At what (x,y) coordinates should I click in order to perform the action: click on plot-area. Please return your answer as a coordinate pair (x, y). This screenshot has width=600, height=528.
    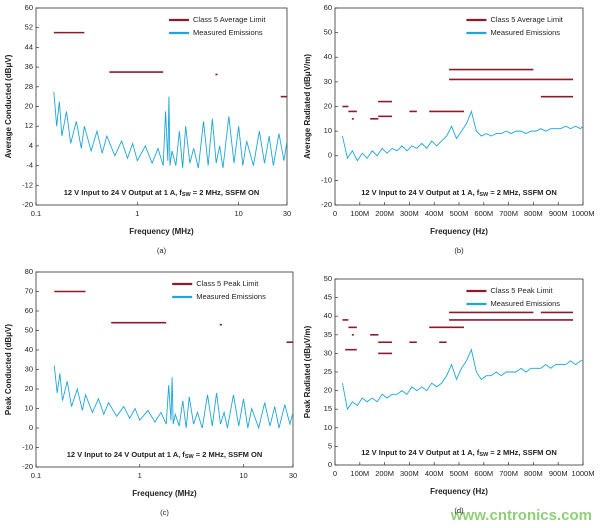
    Looking at the image, I should click on (170, 100).